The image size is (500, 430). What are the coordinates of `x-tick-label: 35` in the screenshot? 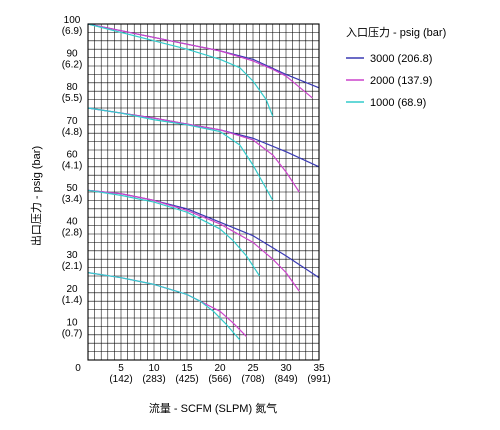 It's located at (319, 368).